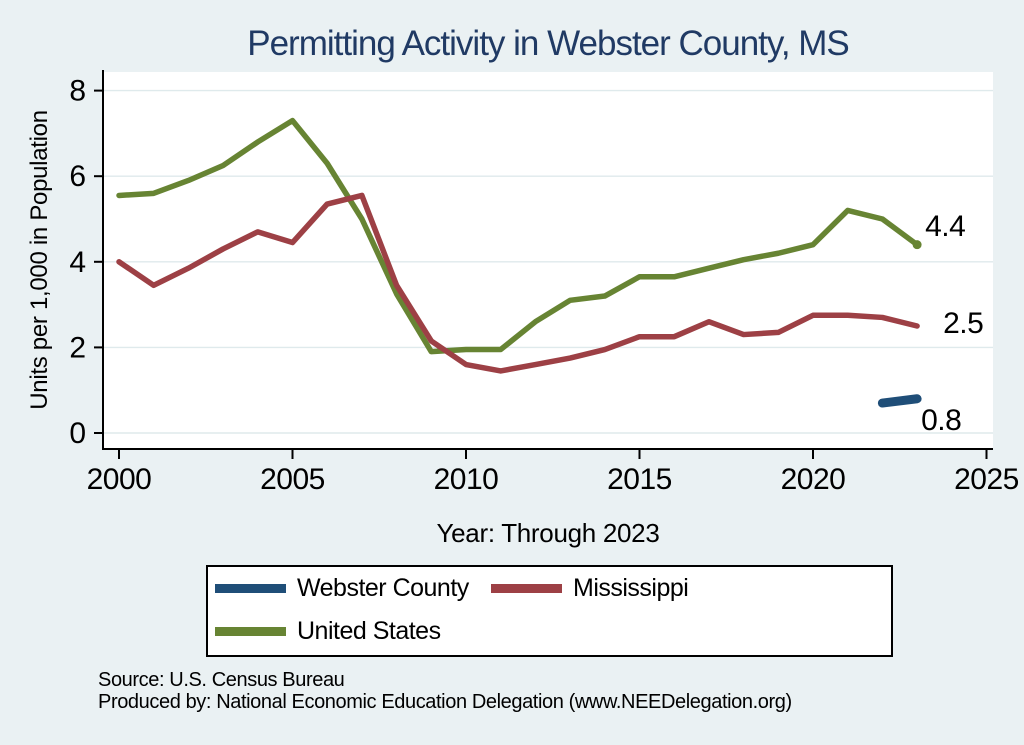 This screenshot has height=745, width=1024. What do you see at coordinates (963, 323) in the screenshot?
I see `end-label-1: 2.5` at bounding box center [963, 323].